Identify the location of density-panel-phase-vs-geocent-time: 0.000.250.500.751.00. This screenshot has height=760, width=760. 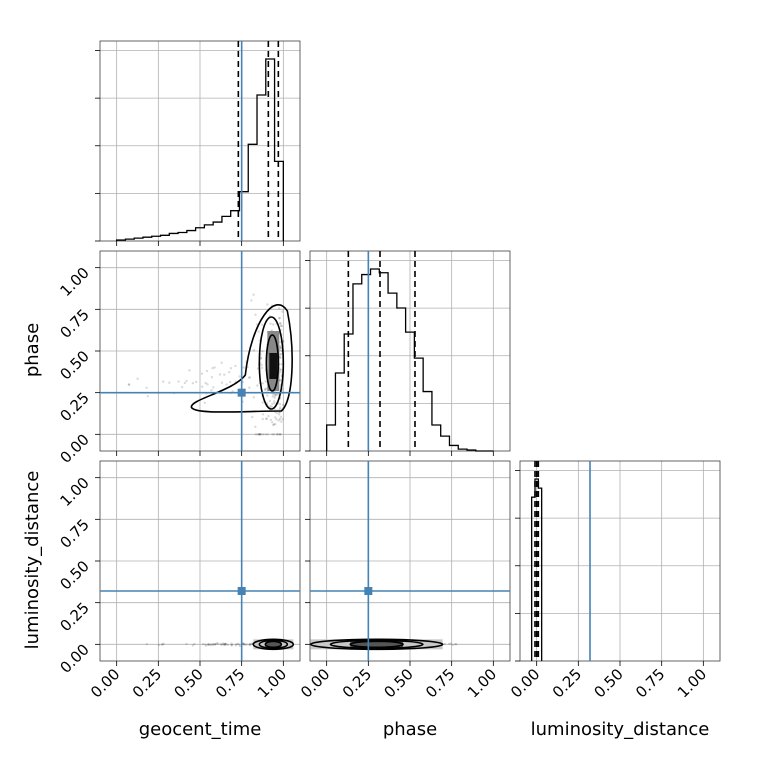
(178, 358).